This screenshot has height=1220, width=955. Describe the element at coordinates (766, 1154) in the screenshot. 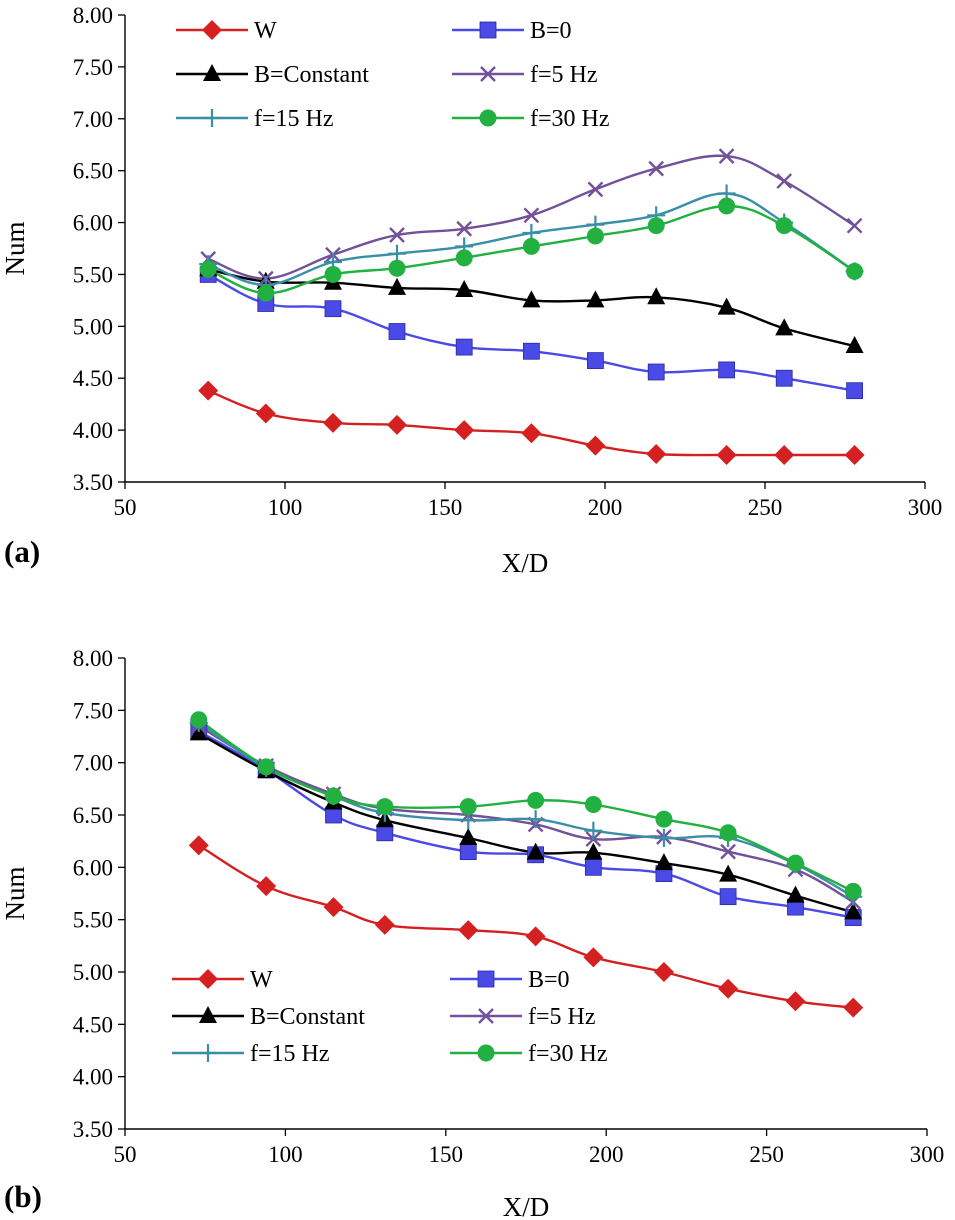

I see `x-tick-label: 250` at that location.